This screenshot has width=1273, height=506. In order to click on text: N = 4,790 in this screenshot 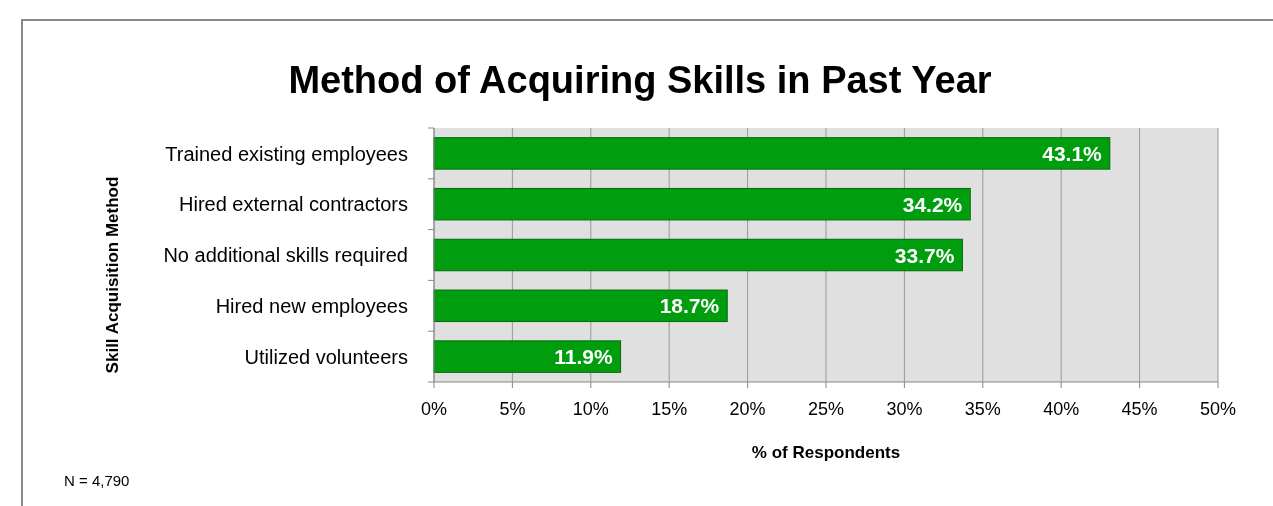, I will do `click(97, 480)`.